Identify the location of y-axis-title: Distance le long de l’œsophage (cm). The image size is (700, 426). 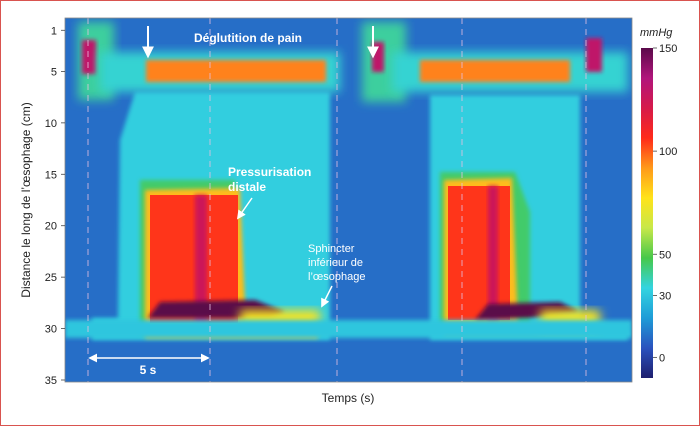
(26, 199).